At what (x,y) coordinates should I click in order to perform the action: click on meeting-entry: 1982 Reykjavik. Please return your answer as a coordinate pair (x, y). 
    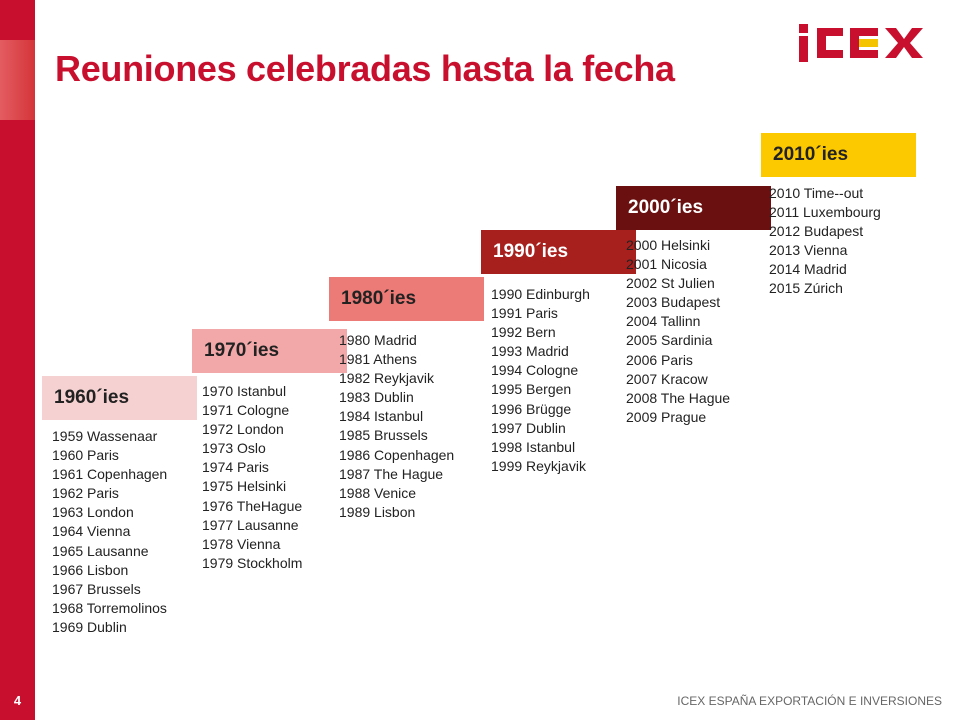
    Looking at the image, I should click on (386, 378).